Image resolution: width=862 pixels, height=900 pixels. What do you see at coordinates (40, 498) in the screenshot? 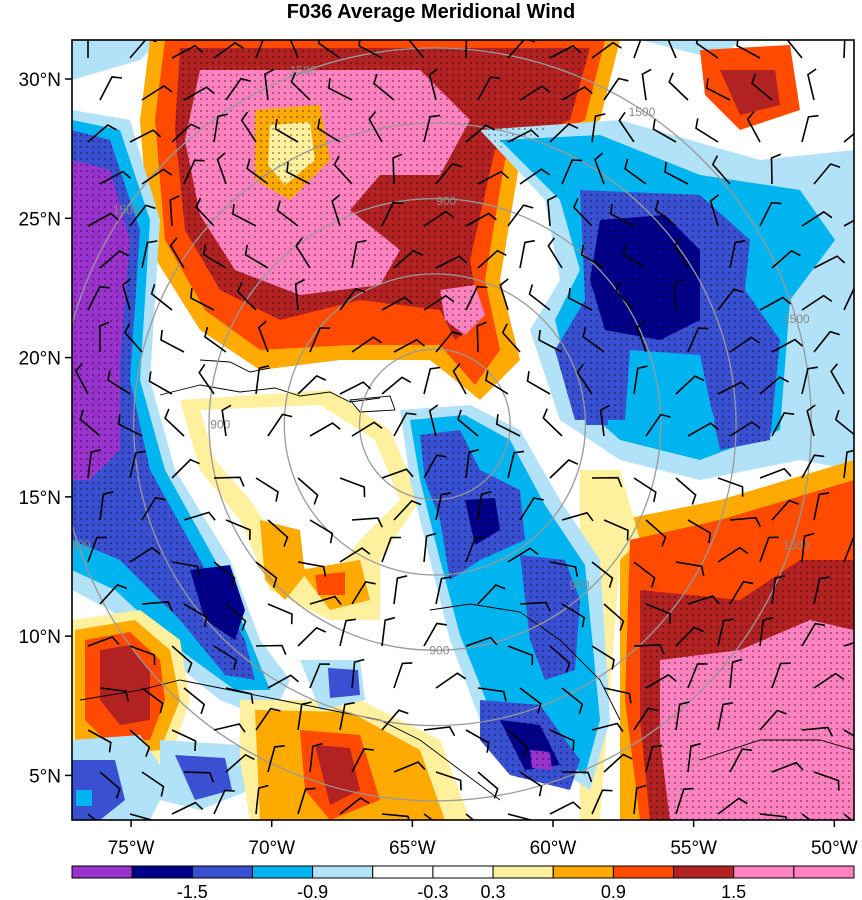
I see `y-tick-label: 15°N` at bounding box center [40, 498].